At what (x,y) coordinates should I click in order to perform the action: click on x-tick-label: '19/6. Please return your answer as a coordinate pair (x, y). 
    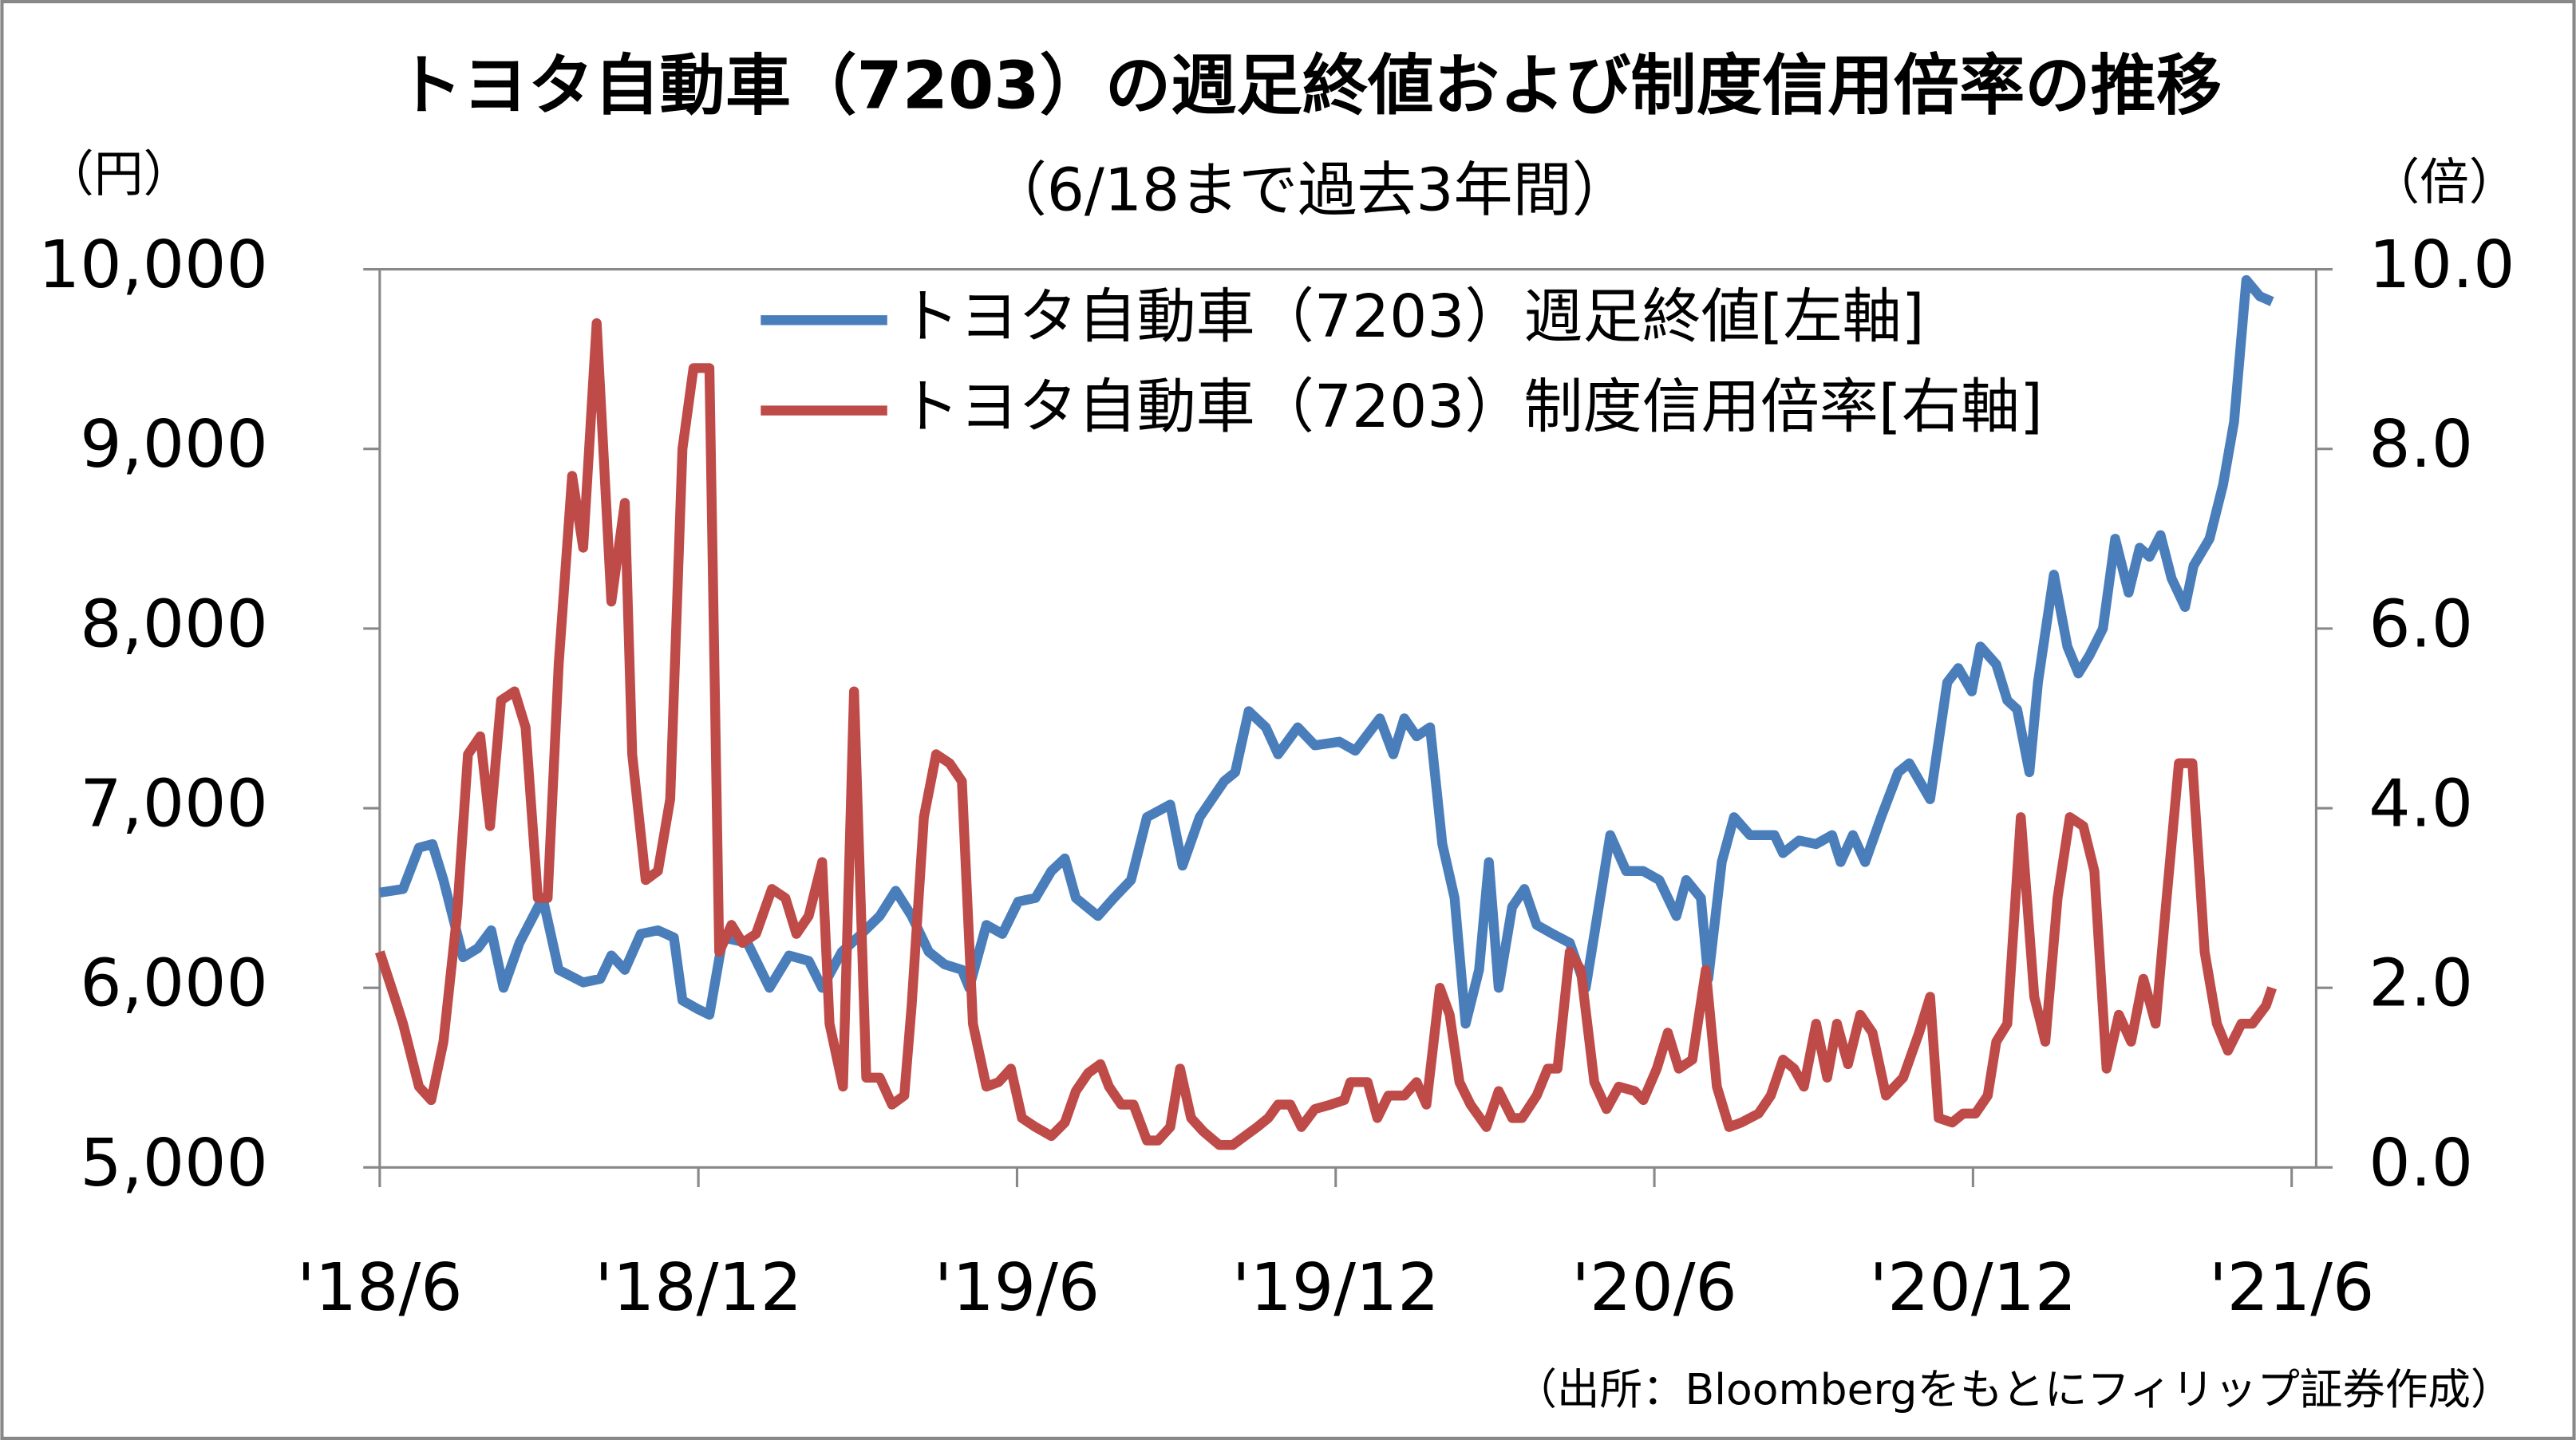
    Looking at the image, I should click on (1017, 1288).